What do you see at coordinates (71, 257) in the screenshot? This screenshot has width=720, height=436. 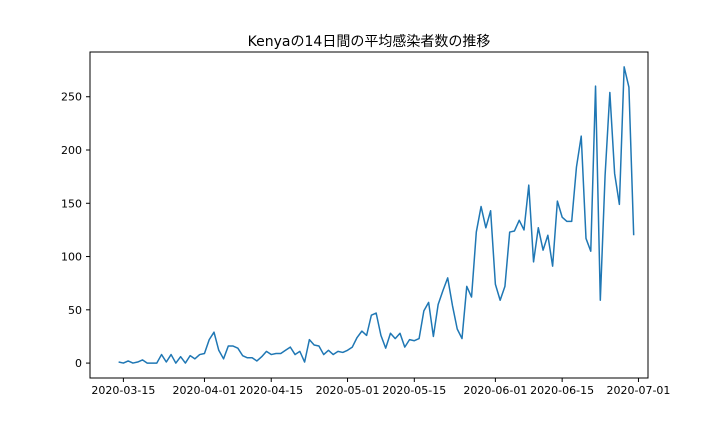 I see `y-tick-label: 100` at bounding box center [71, 257].